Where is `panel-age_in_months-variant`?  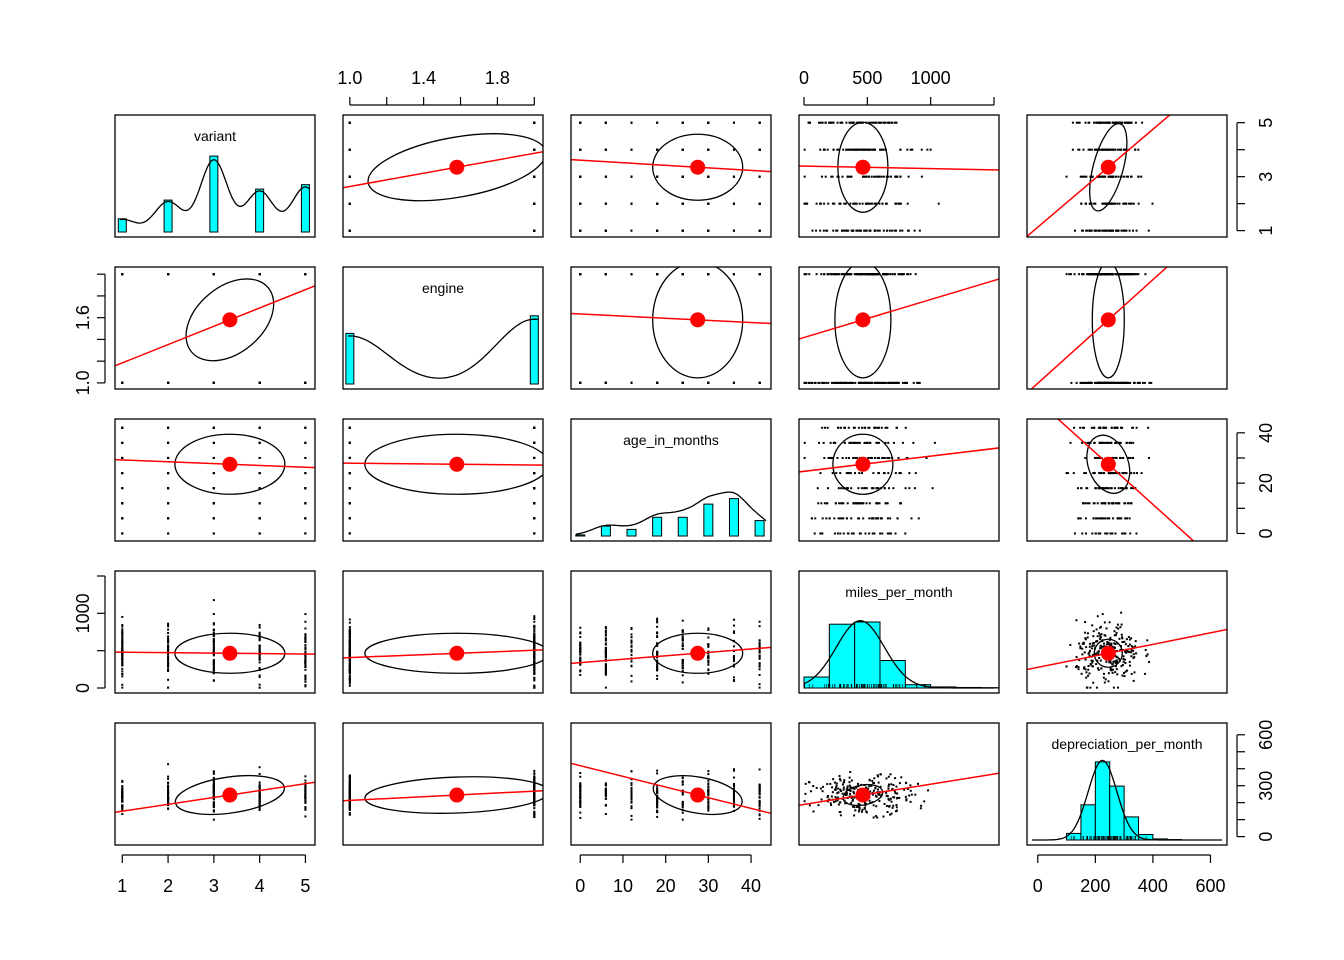
panel-age_in_months-variant is located at coordinates (215, 480).